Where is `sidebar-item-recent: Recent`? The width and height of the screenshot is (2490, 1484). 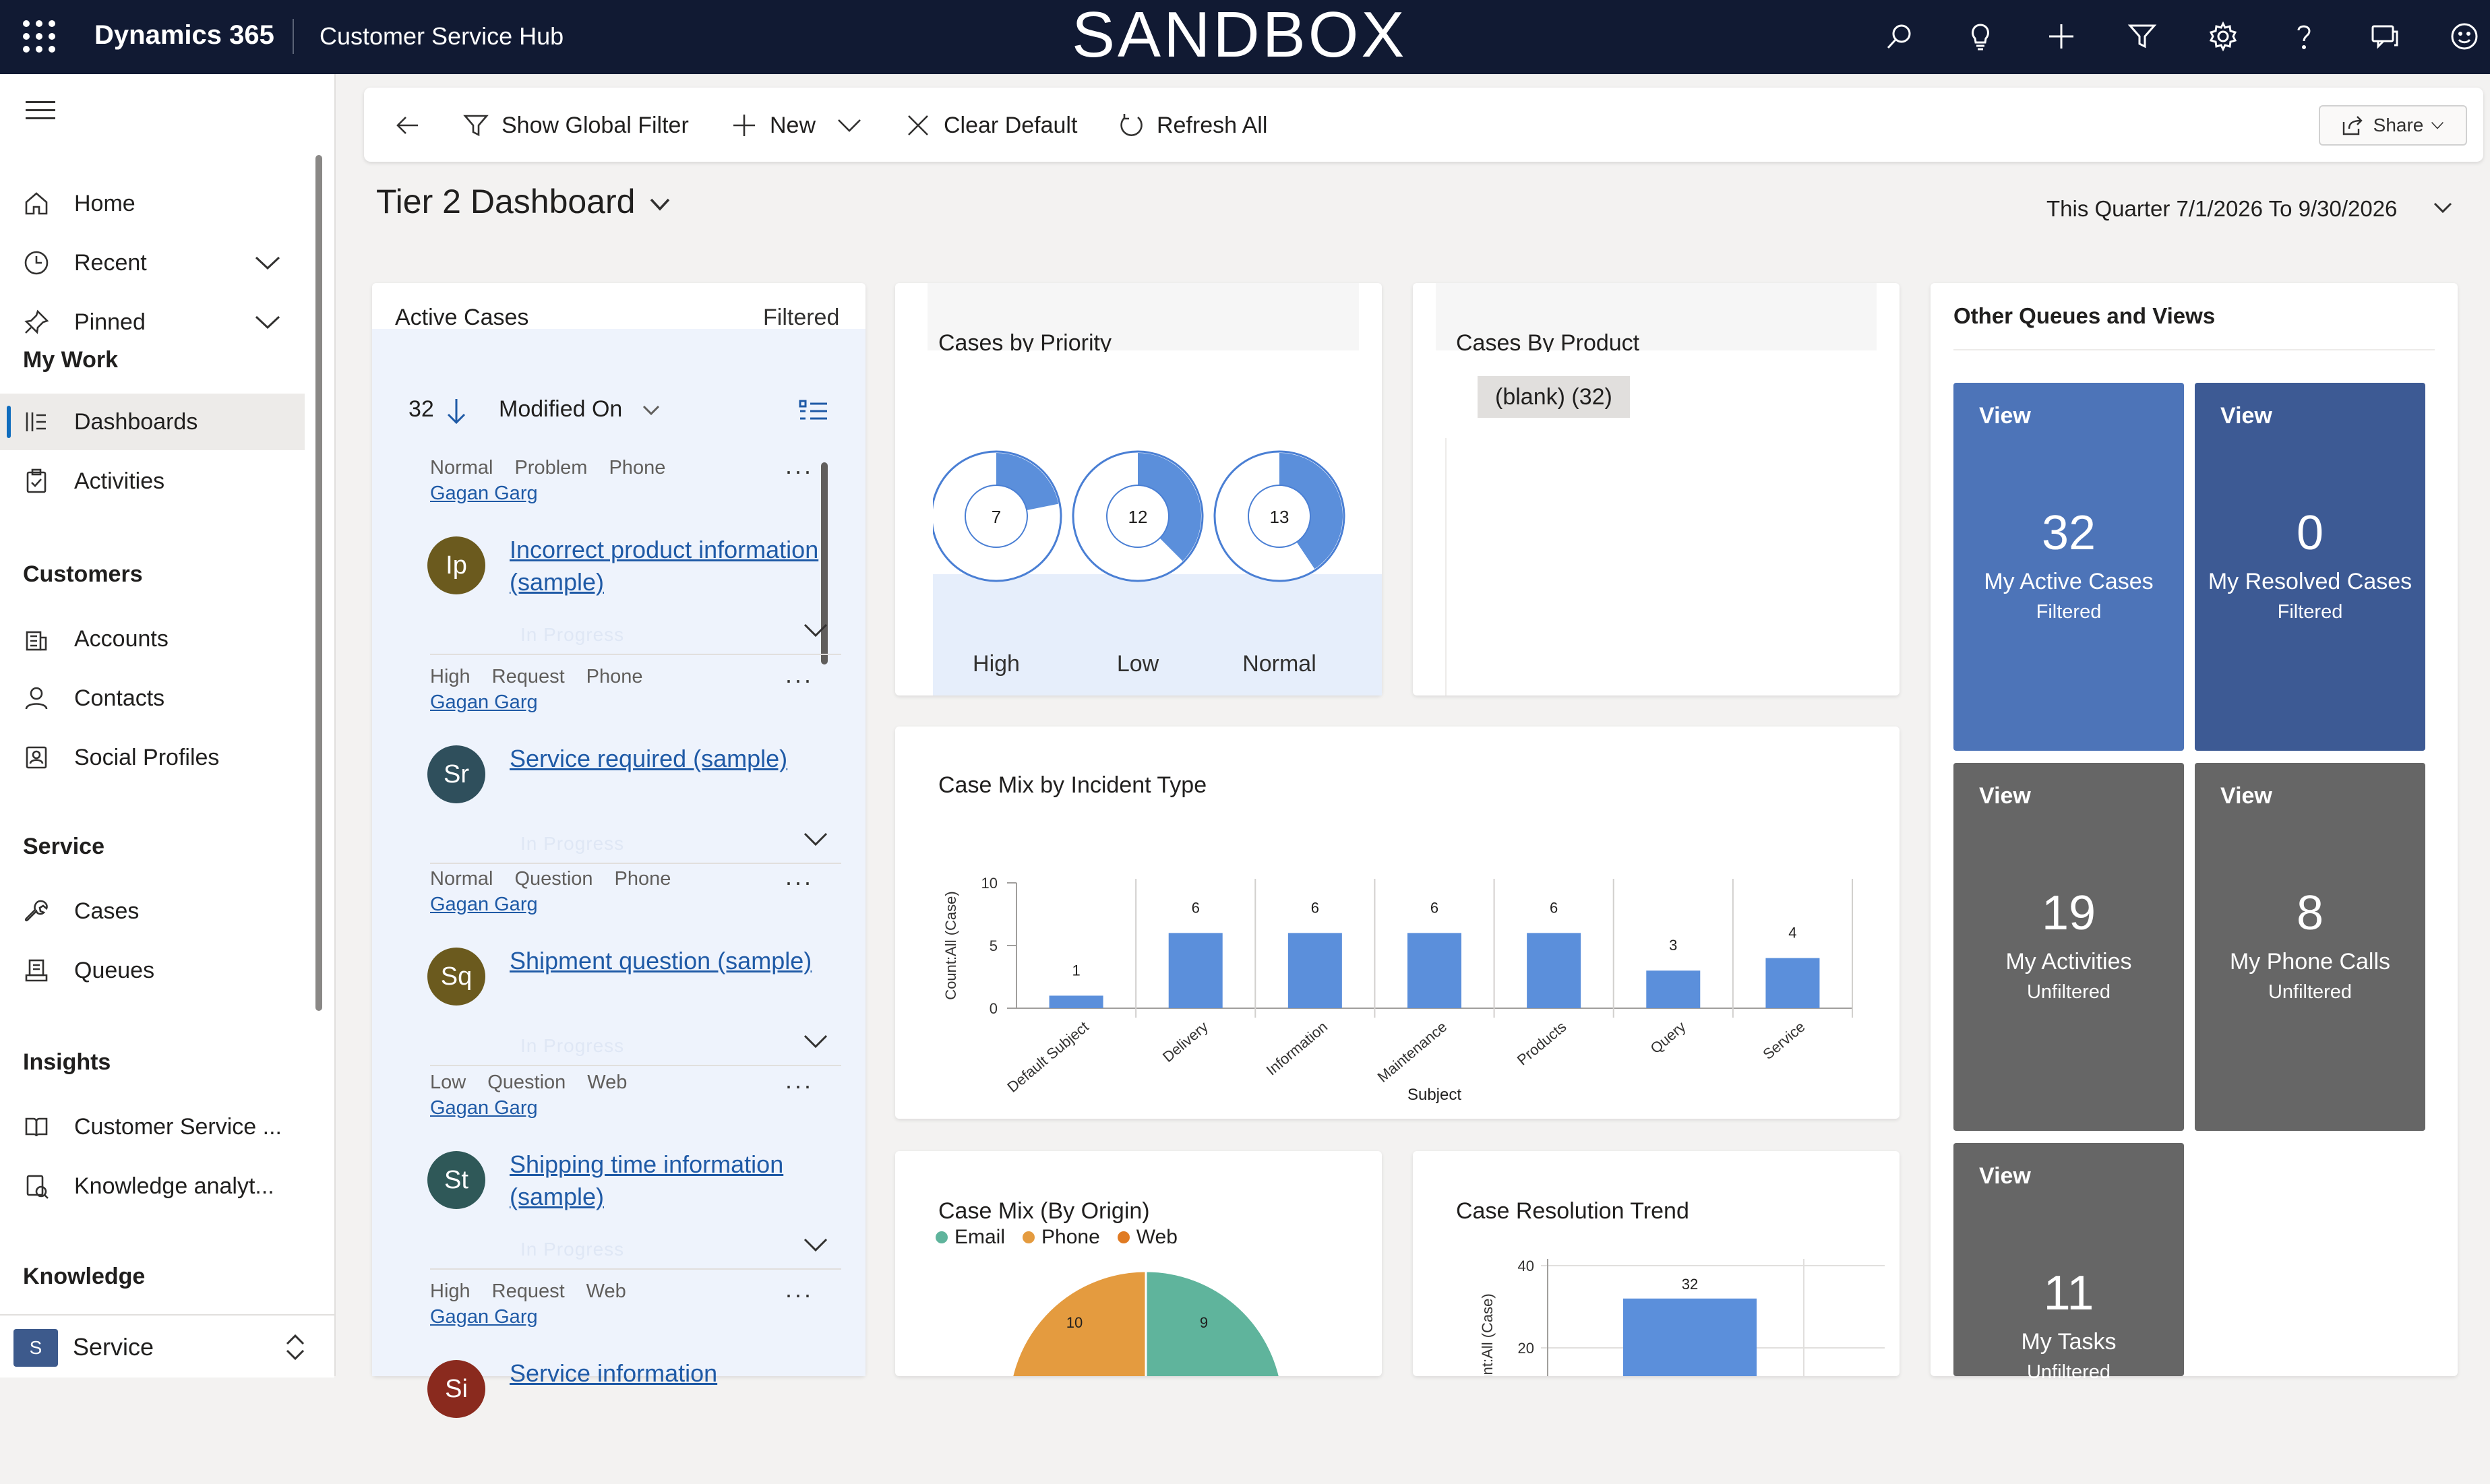 sidebar-item-recent: Recent is located at coordinates (152, 263).